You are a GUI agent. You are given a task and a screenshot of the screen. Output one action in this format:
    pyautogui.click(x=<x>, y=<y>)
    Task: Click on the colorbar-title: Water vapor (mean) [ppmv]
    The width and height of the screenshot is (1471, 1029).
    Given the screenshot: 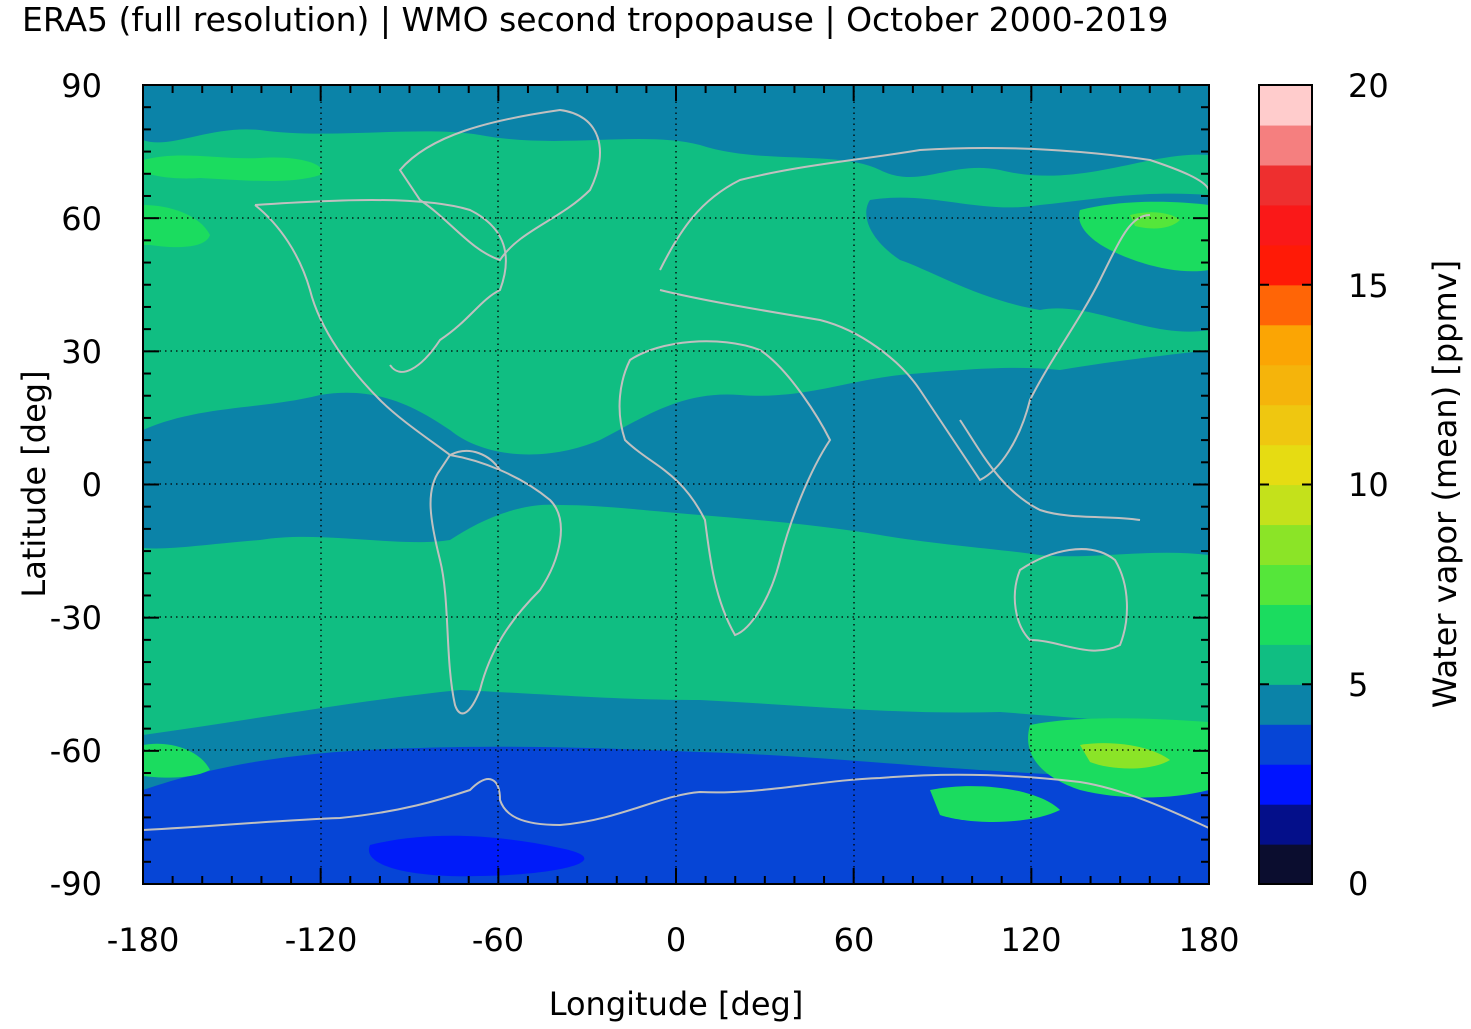 What is the action you would take?
    pyautogui.click(x=1445, y=484)
    